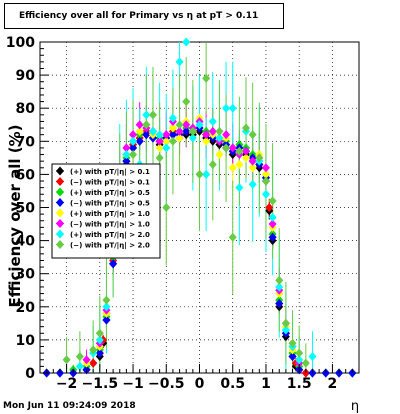  Describe the element at coordinates (110, 225) in the screenshot. I see `legend-label: (−) with pT/|η| > 1.0` at that location.